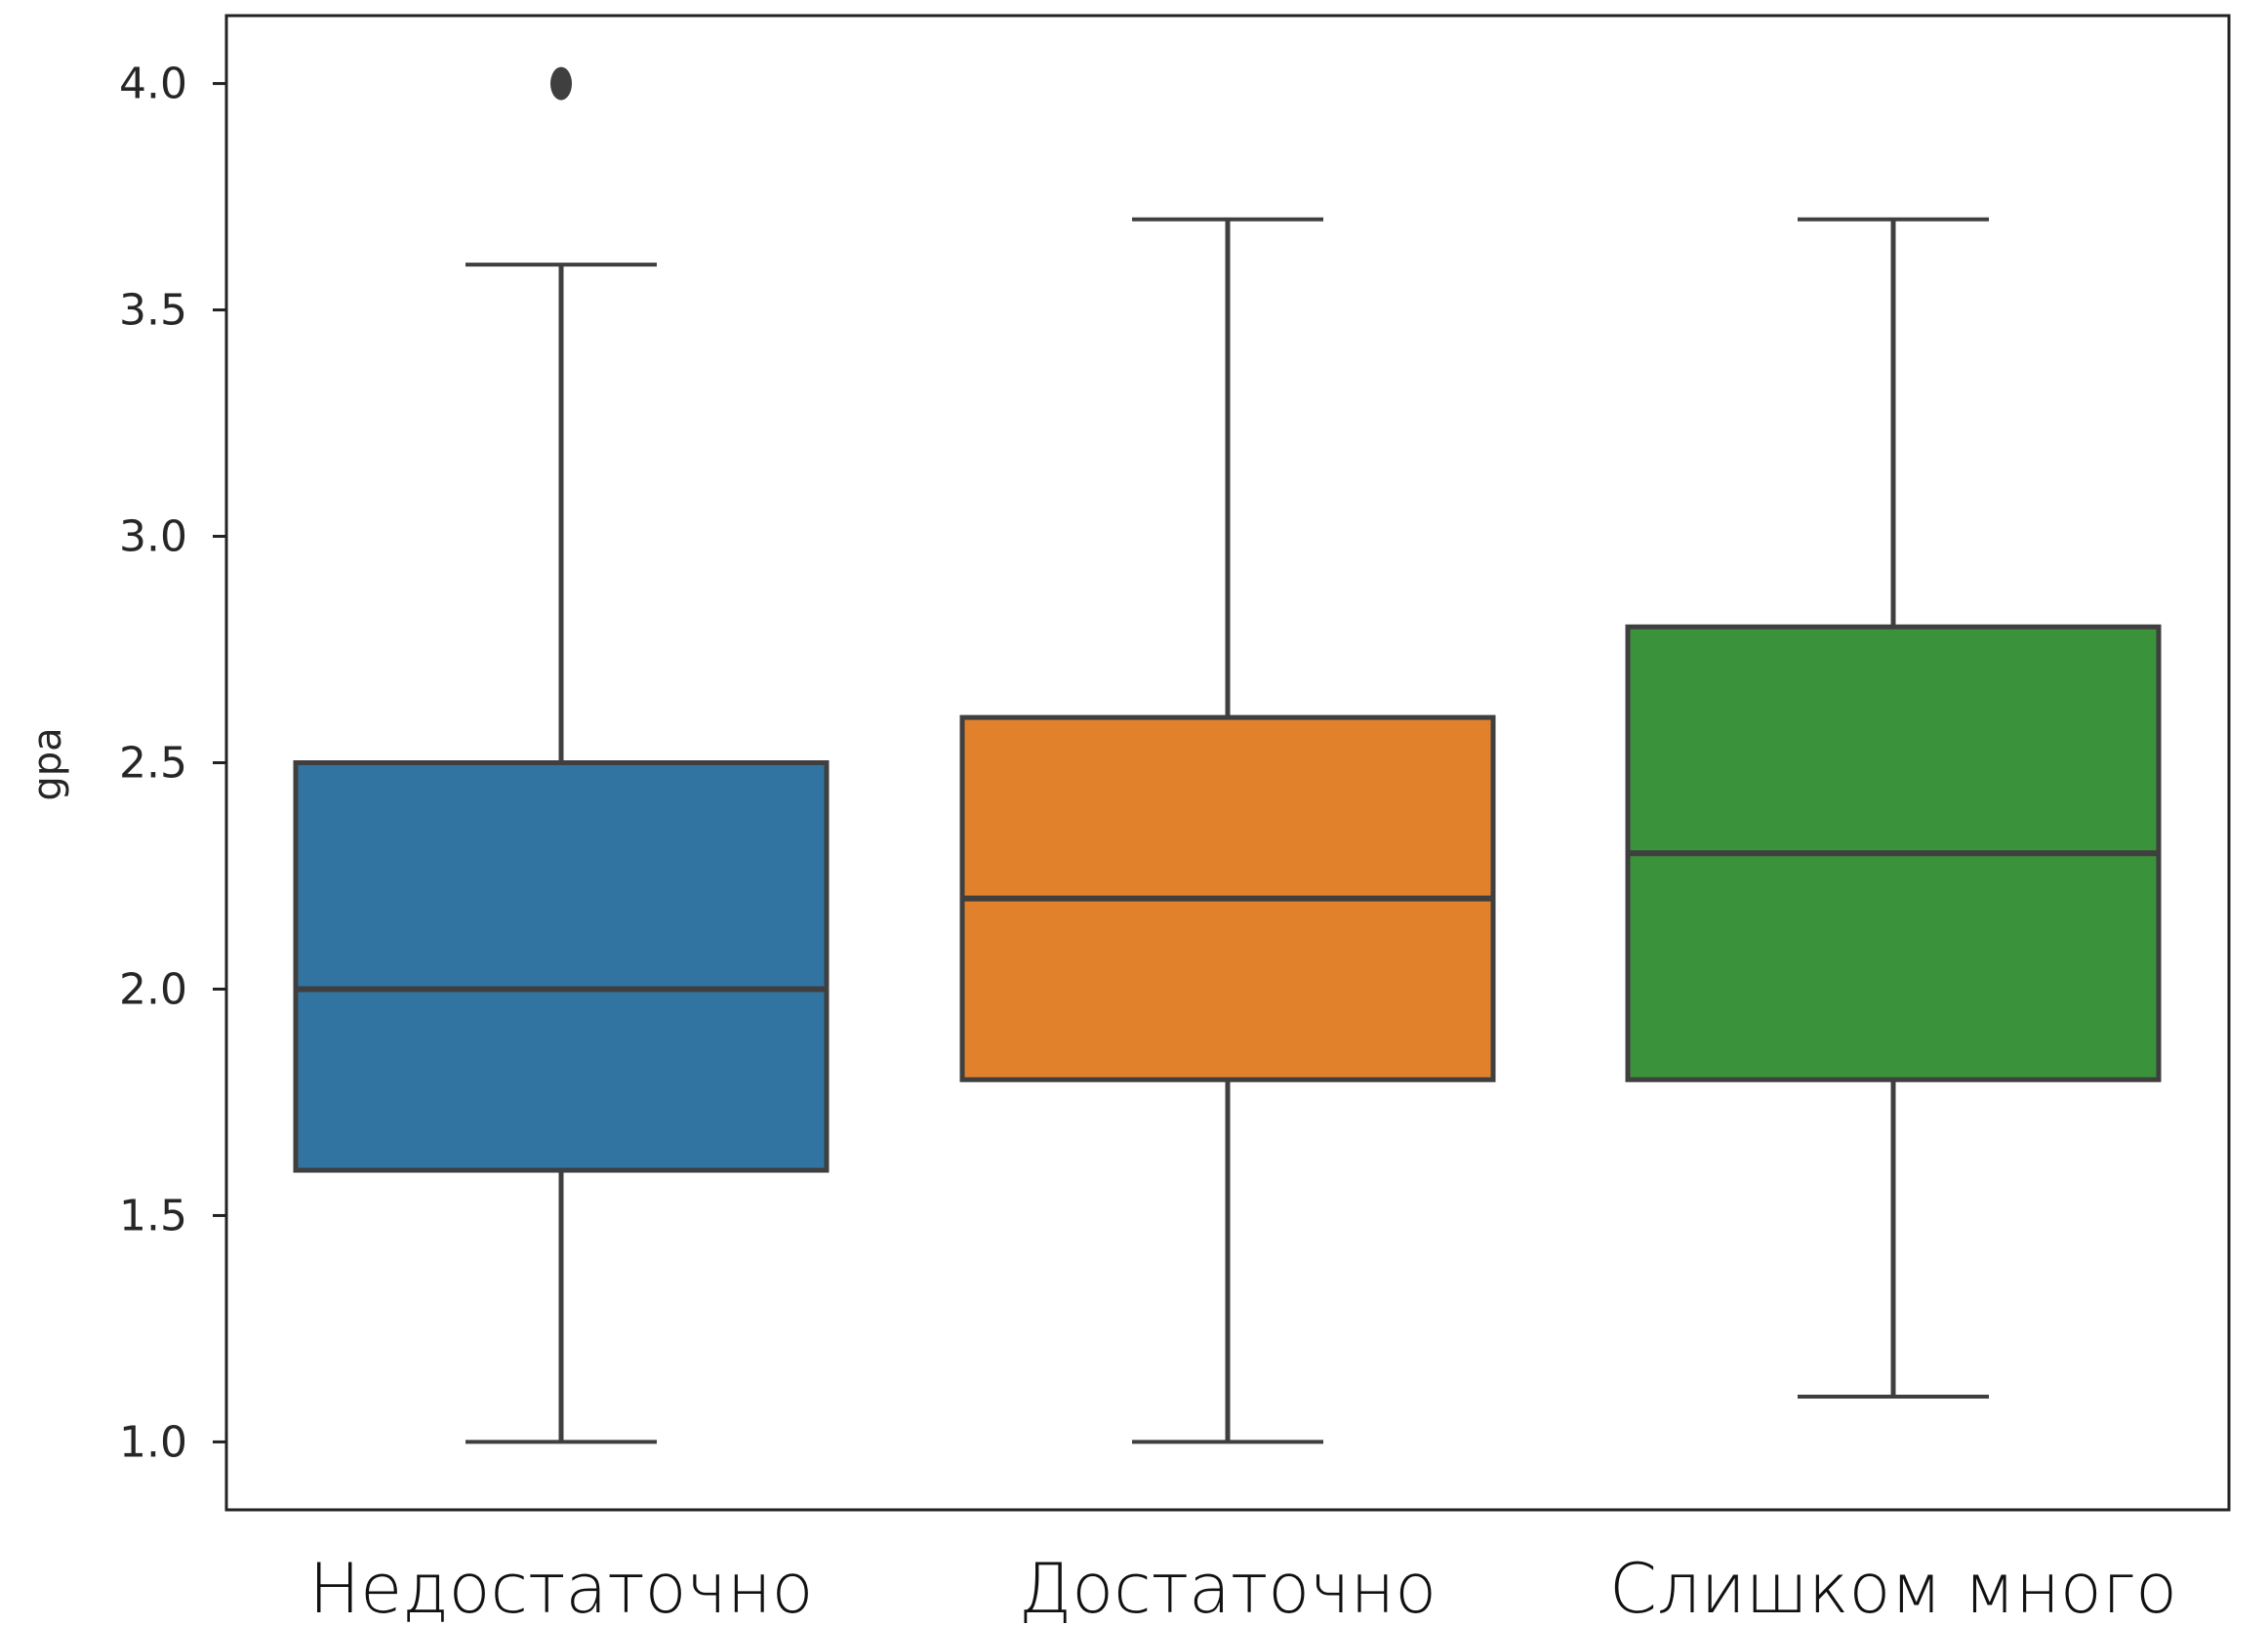 This screenshot has height=1625, width=2268. Describe the element at coordinates (48, 763) in the screenshot. I see `y-axis-label: gpa` at that location.